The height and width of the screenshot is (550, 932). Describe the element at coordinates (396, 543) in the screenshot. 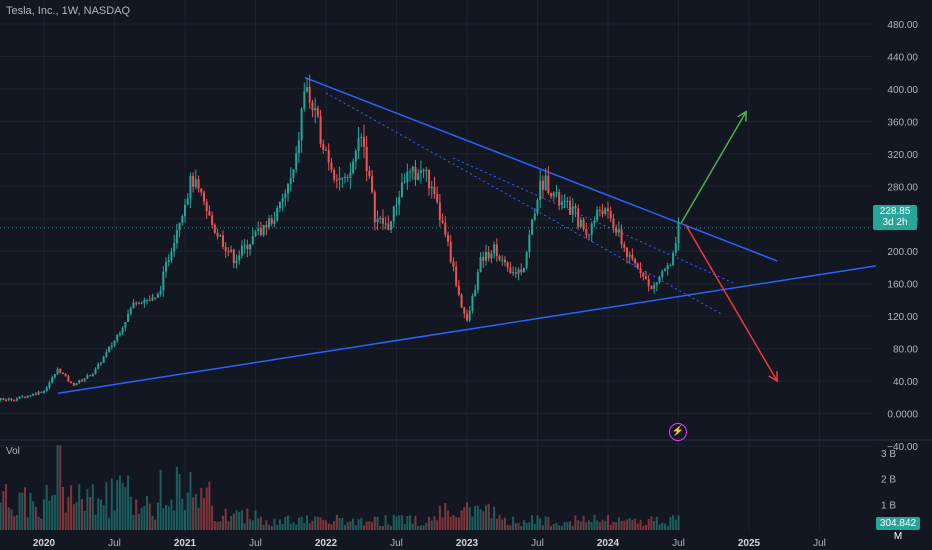

I see `time-tick-label: Jul` at that location.